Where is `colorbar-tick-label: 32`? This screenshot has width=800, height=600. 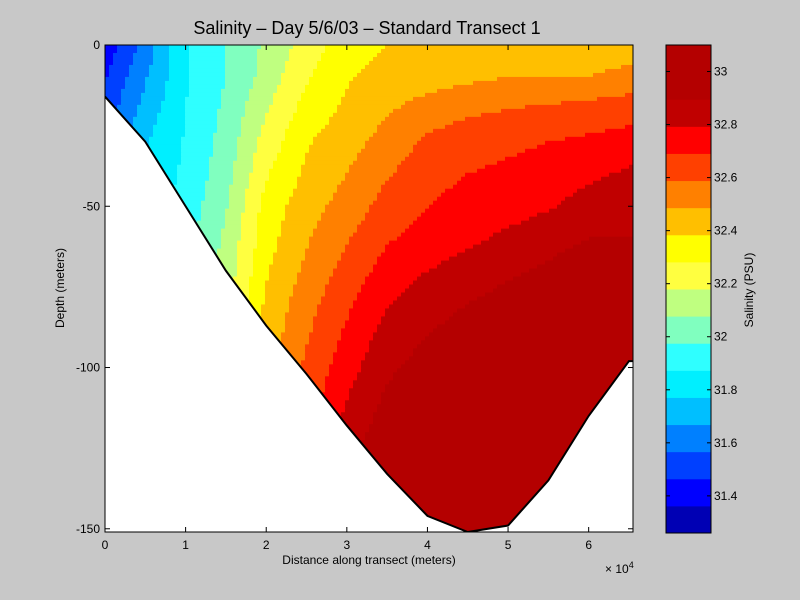
colorbar-tick-label: 32 is located at coordinates (721, 337).